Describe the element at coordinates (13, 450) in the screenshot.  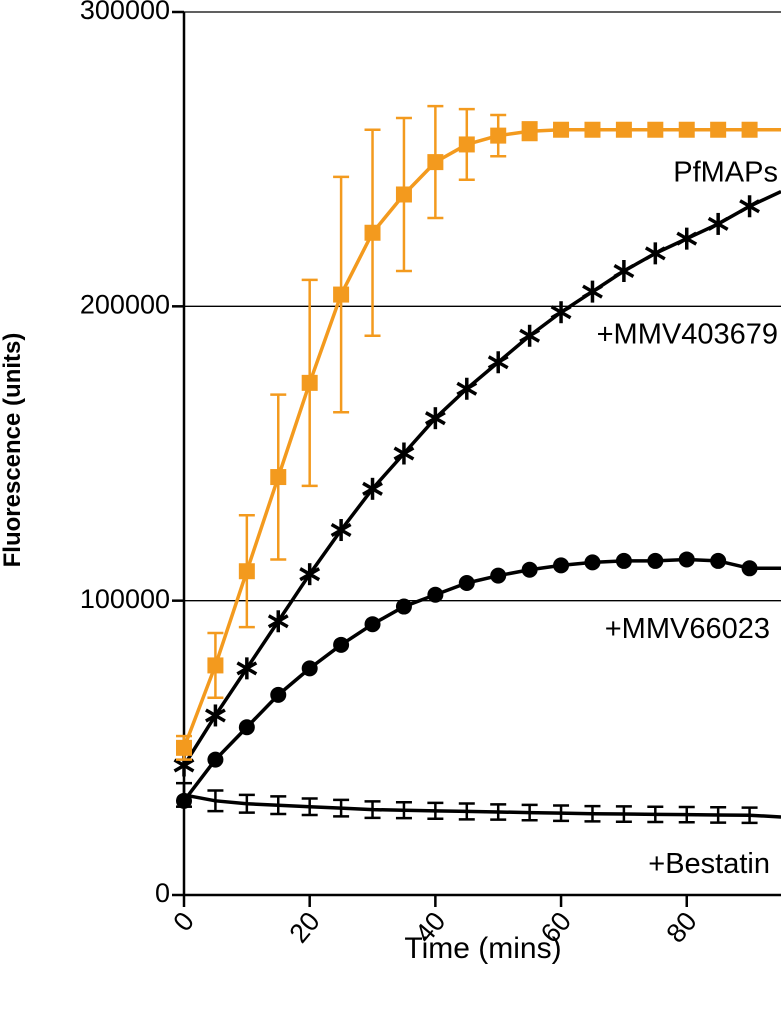
I see `y-axis-title: Fluorescence (units)` at that location.